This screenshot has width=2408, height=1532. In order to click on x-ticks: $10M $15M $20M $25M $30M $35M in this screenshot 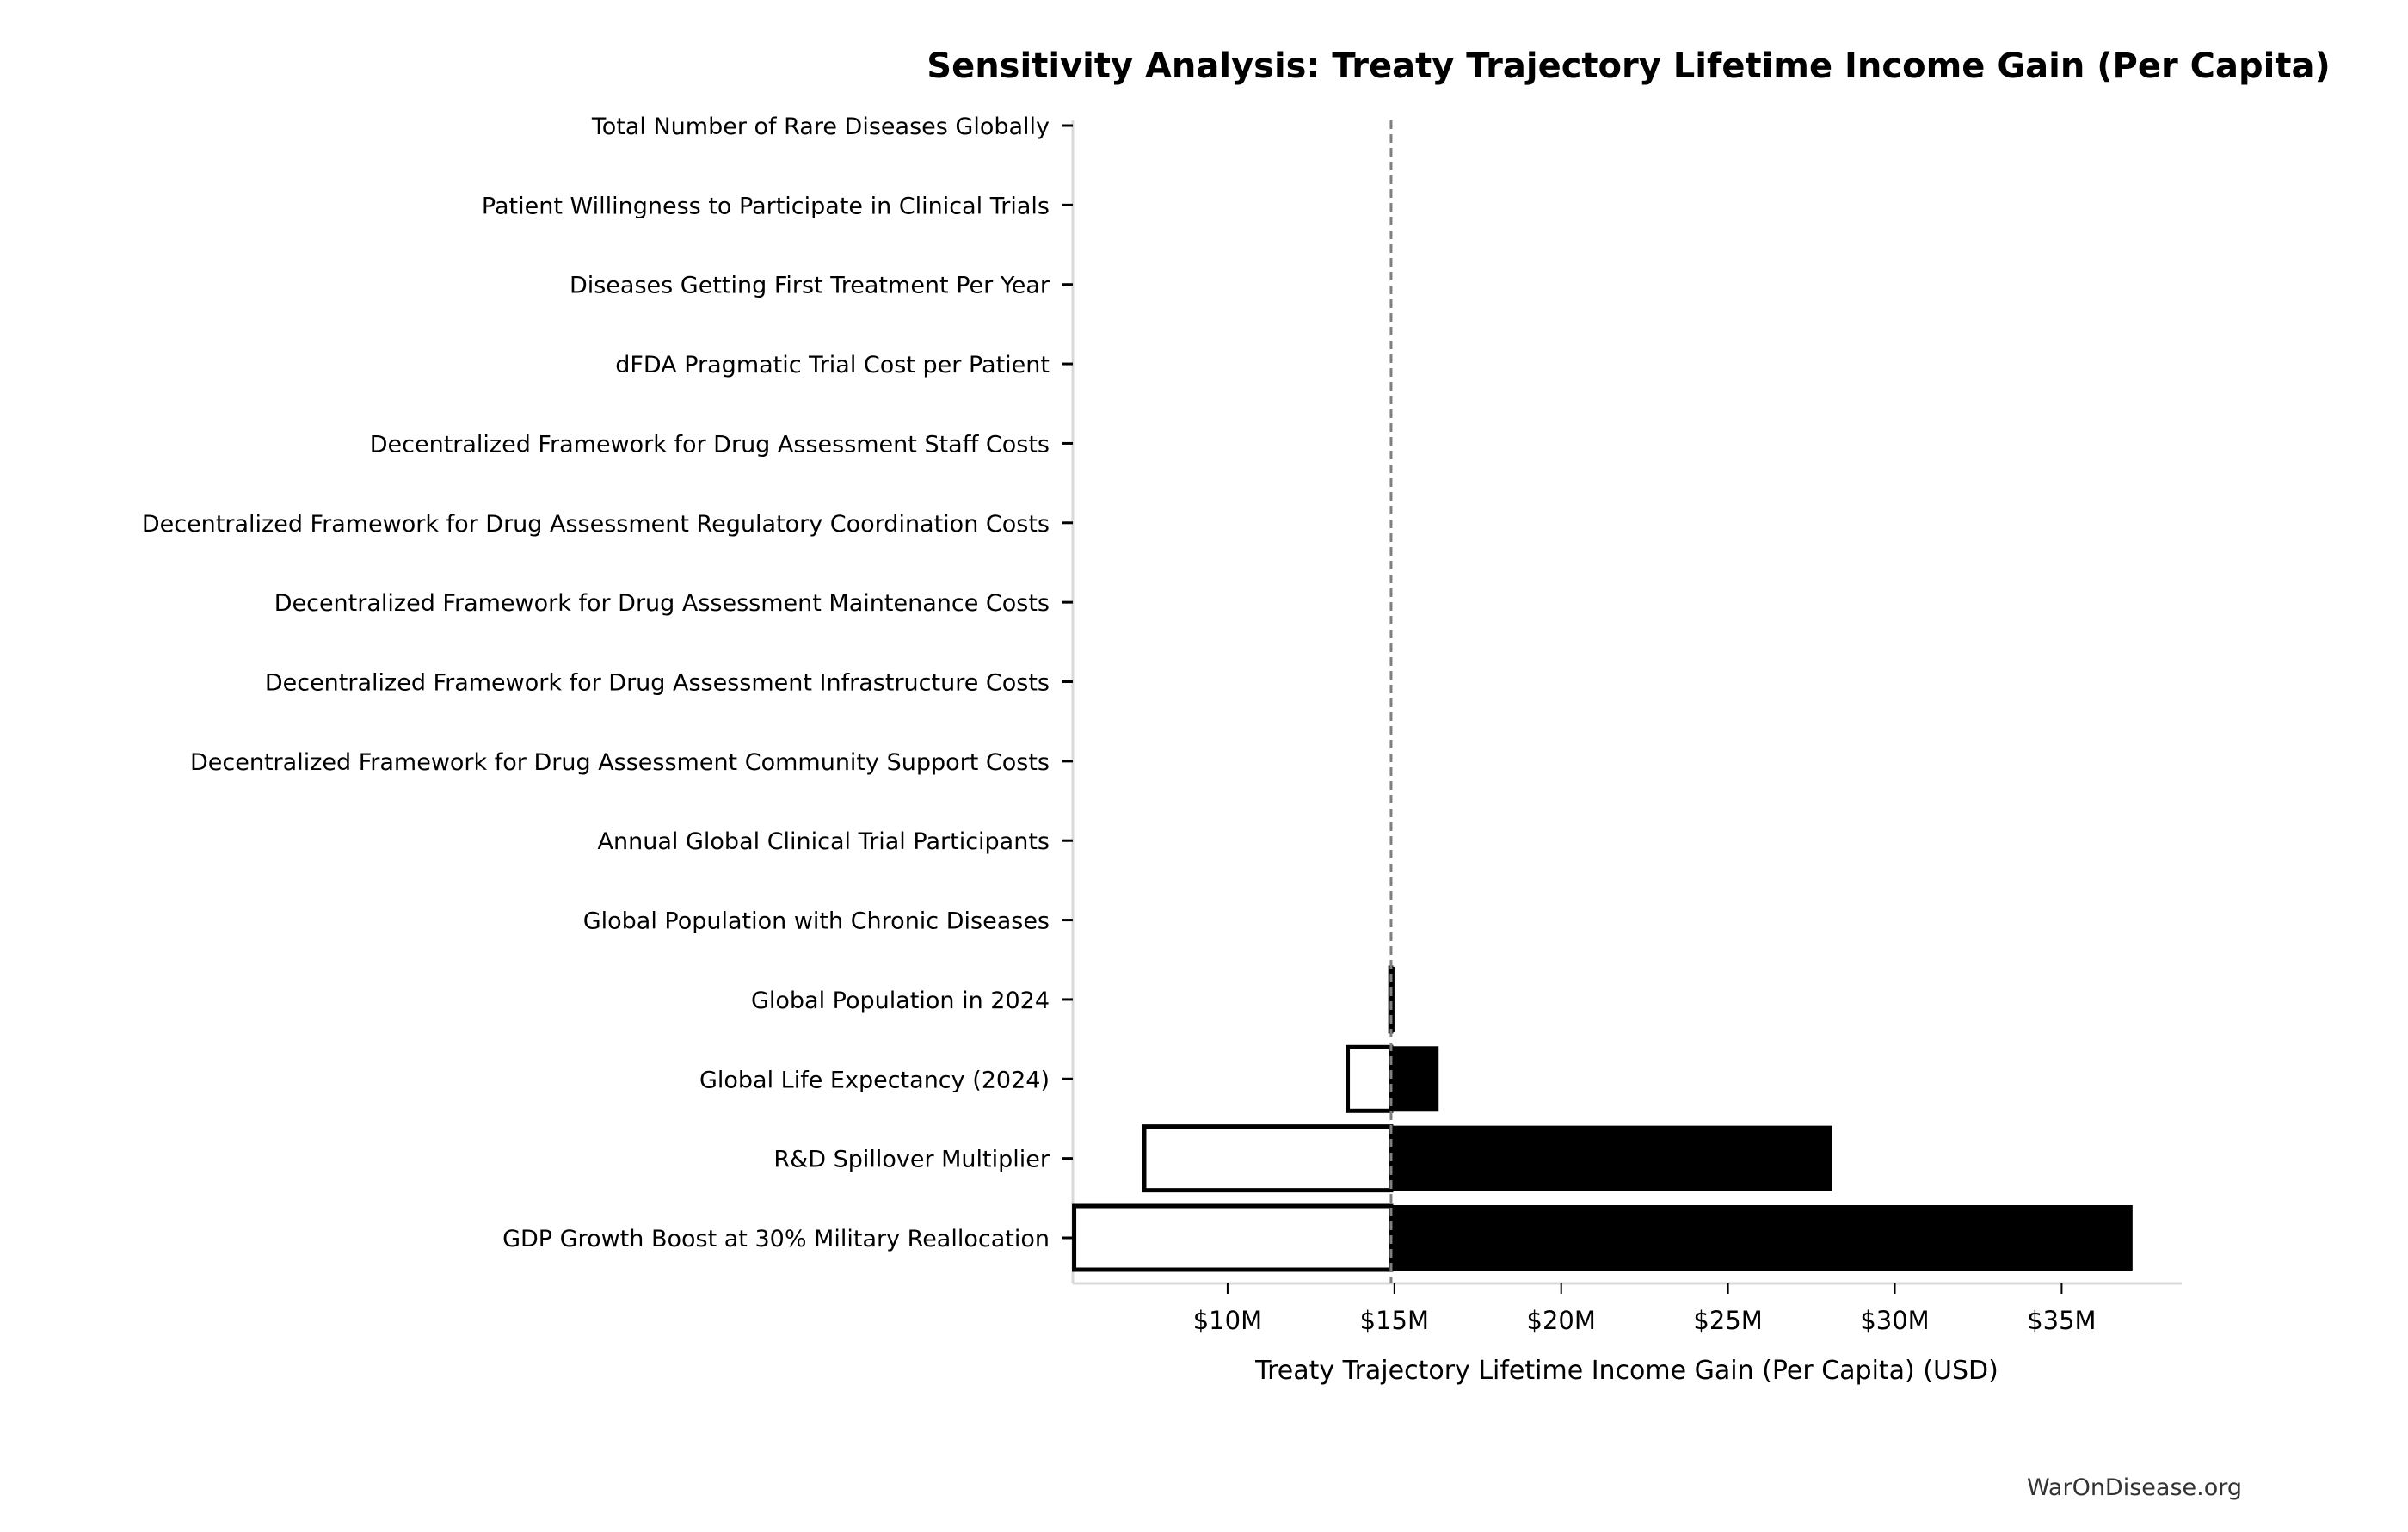, I will do `click(1645, 1309)`.